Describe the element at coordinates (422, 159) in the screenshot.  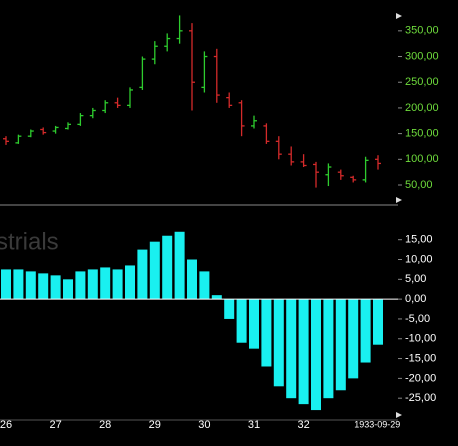
I see `y-tick-label: 100,00` at that location.